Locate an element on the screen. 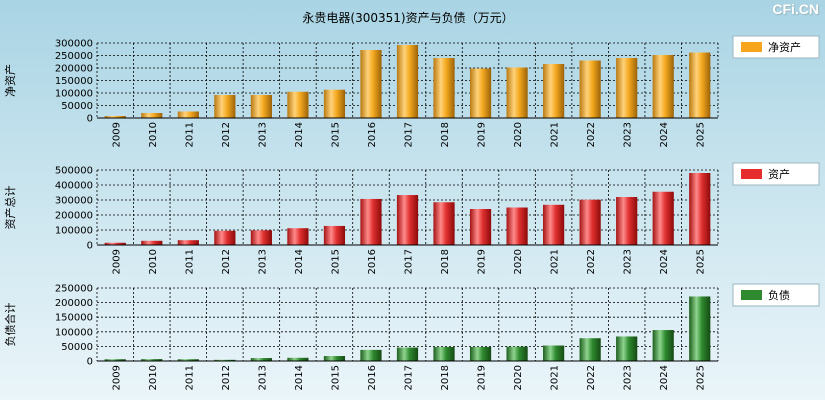 The height and width of the screenshot is (400, 825). red-swatch-icon is located at coordinates (751, 174).